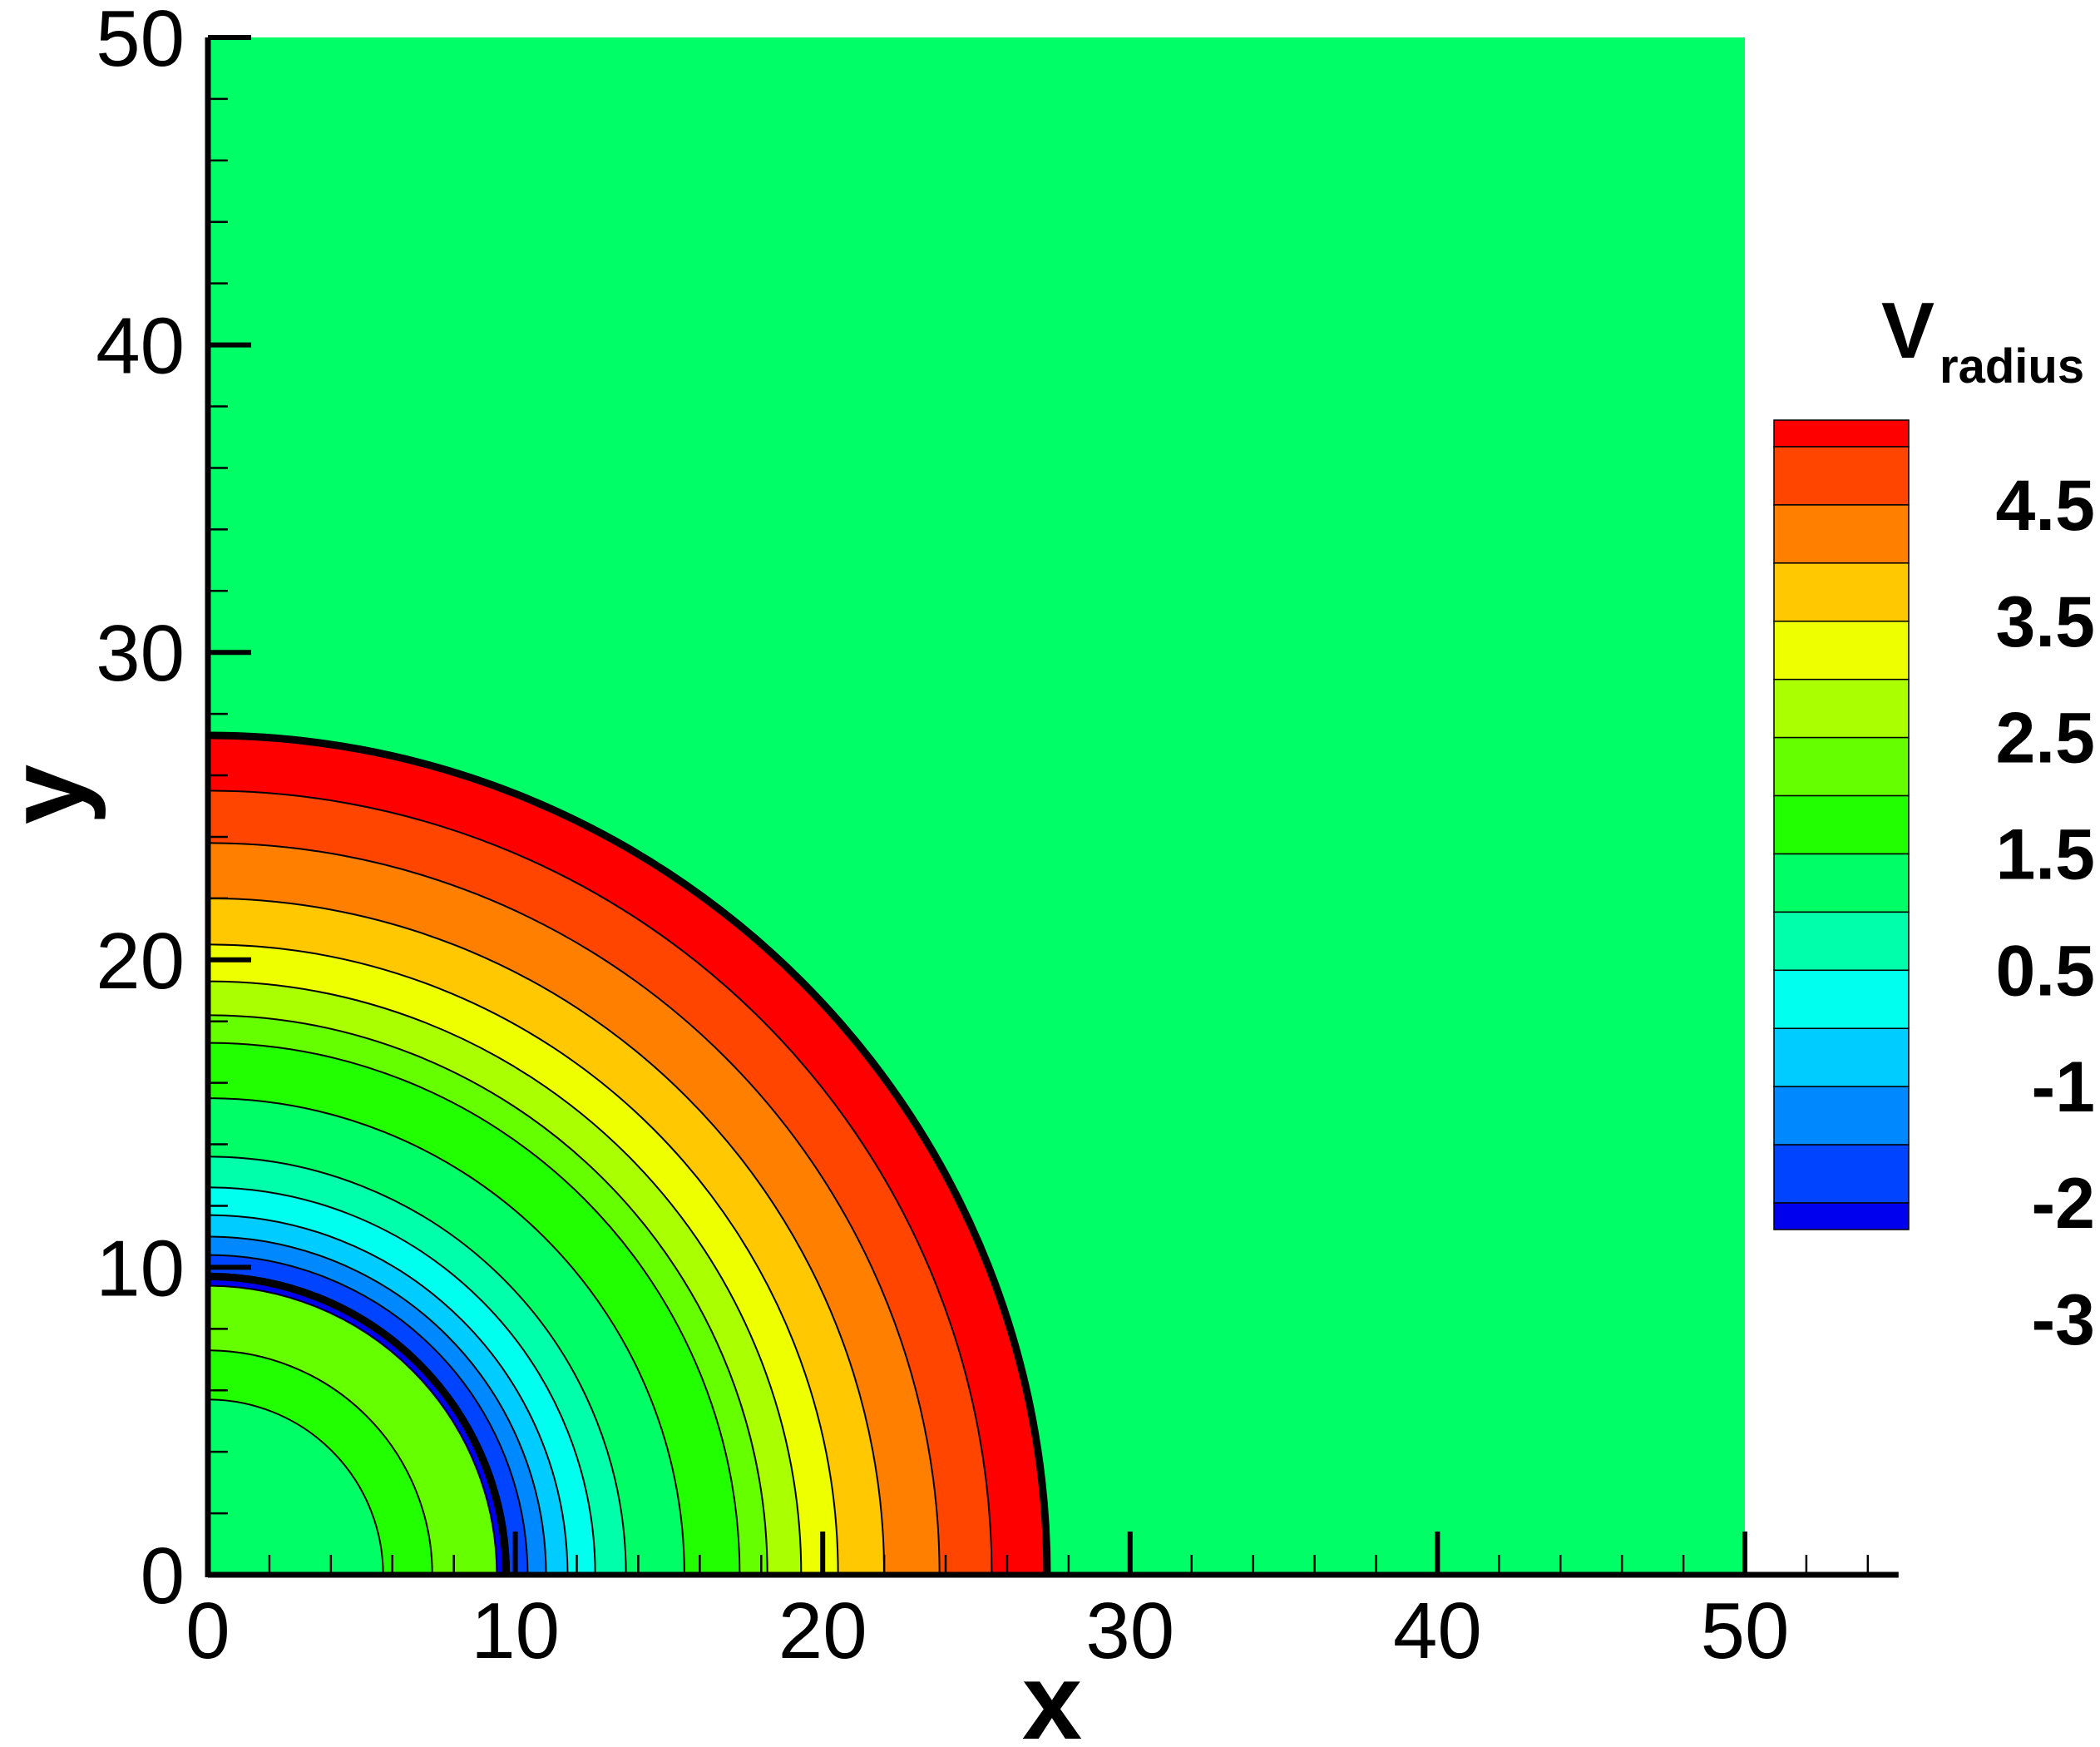 The height and width of the screenshot is (1747, 2100). Describe the element at coordinates (2063, 1204) in the screenshot. I see `colorbar-tick-label: -2` at that location.